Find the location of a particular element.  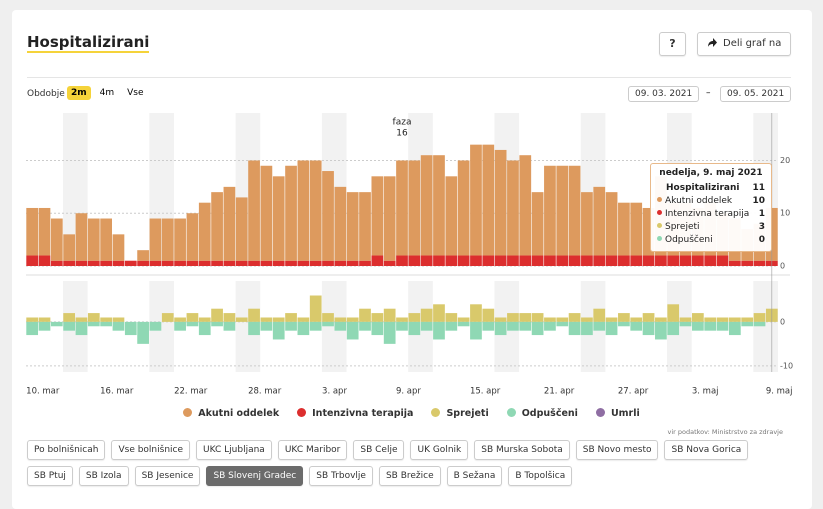

legend-label: Sprejeti is located at coordinates (467, 413).